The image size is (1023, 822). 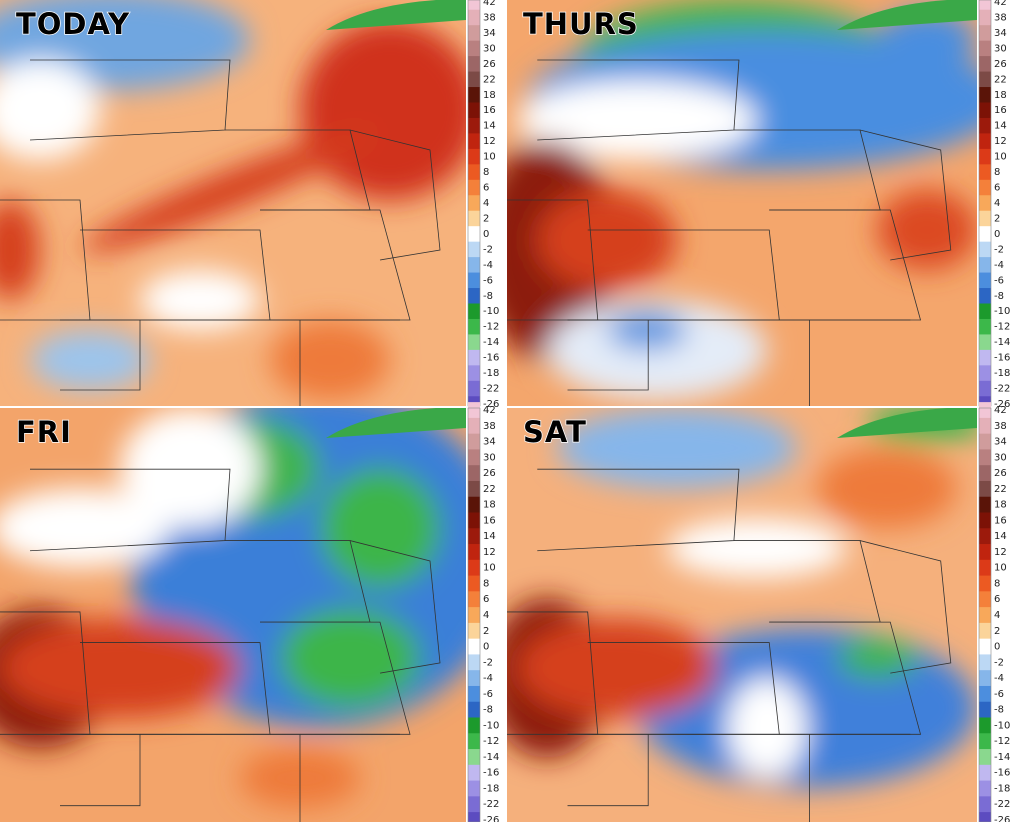 What do you see at coordinates (999, 265) in the screenshot?
I see `colorbar-label: -4` at bounding box center [999, 265].